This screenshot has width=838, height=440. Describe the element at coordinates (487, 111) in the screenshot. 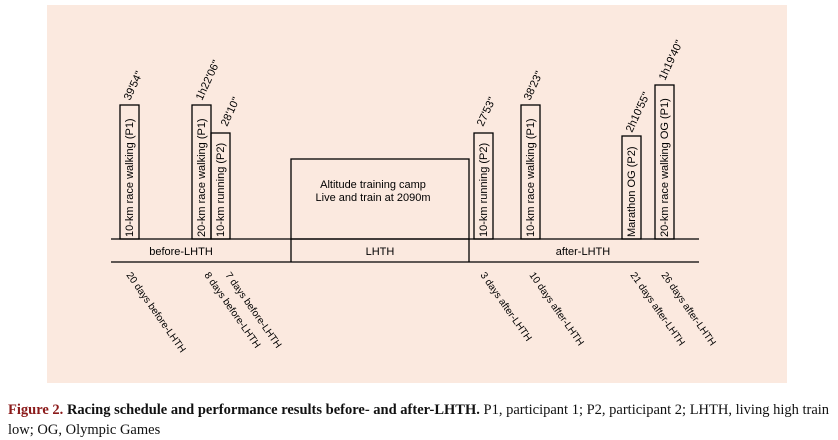

I see `race-result: 27'53"` at that location.